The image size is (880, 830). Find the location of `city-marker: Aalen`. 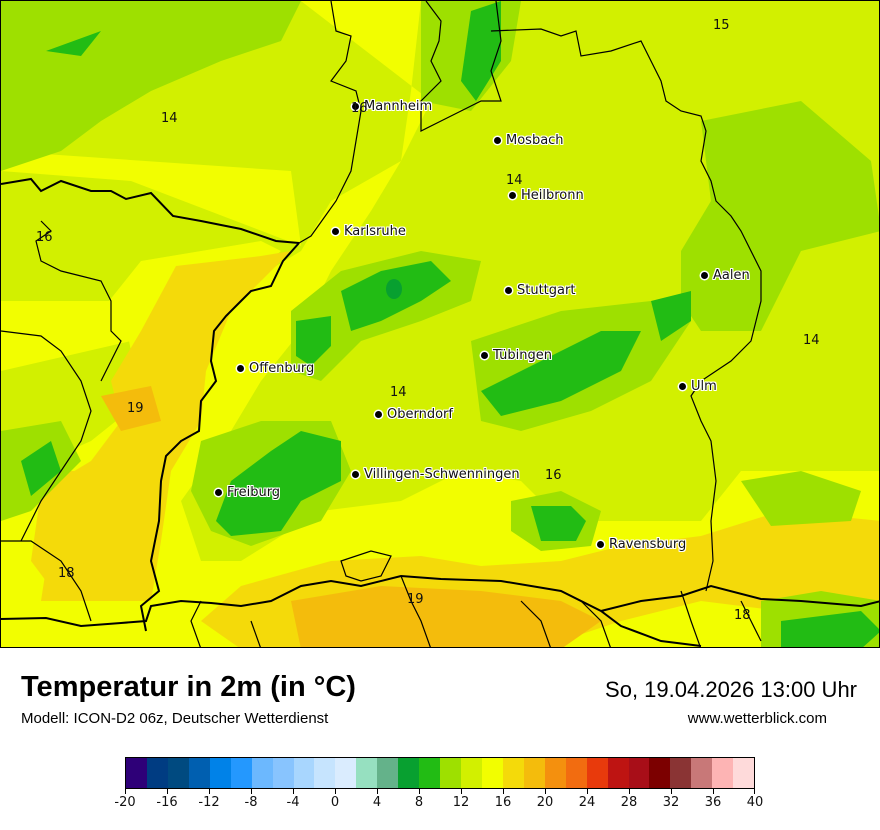

city-marker: Aalen is located at coordinates (725, 275).